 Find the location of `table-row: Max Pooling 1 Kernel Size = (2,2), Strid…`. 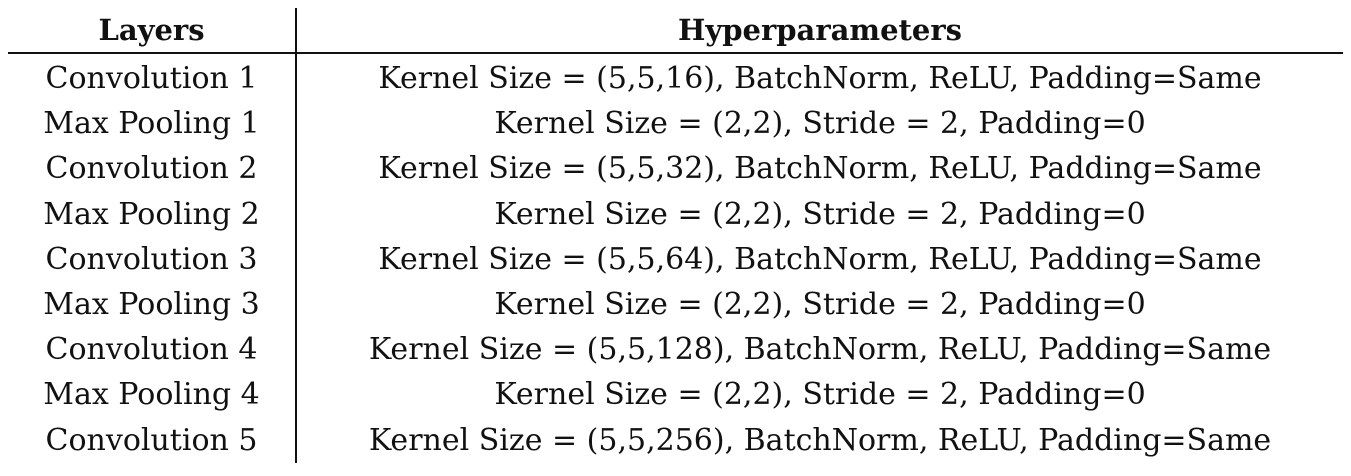

table-row: Max Pooling 1 Kernel Size = (2,2), Strid… is located at coordinates (675, 124).